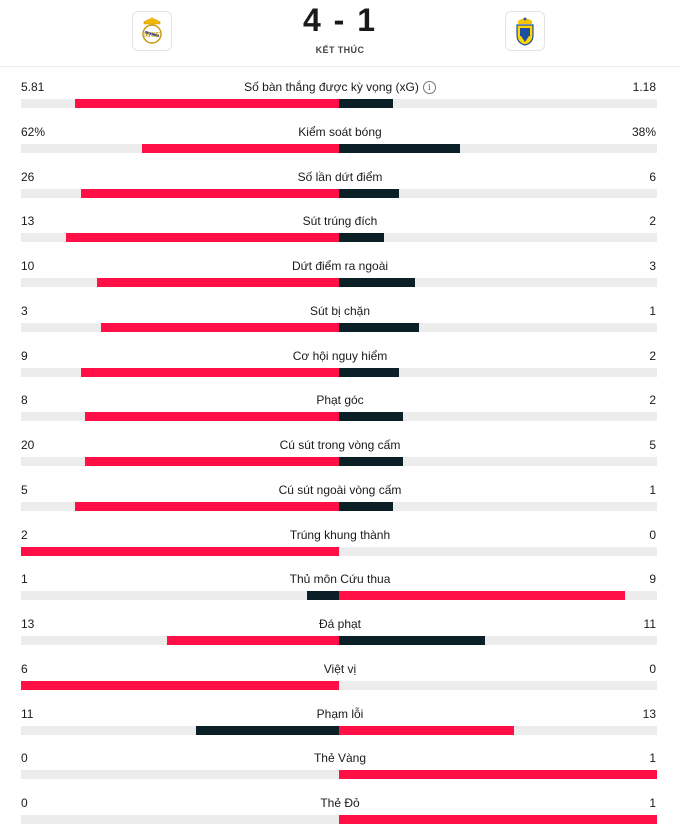 This screenshot has height=839, width=680. Describe the element at coordinates (429, 87) in the screenshot. I see `info-icon: i` at that location.